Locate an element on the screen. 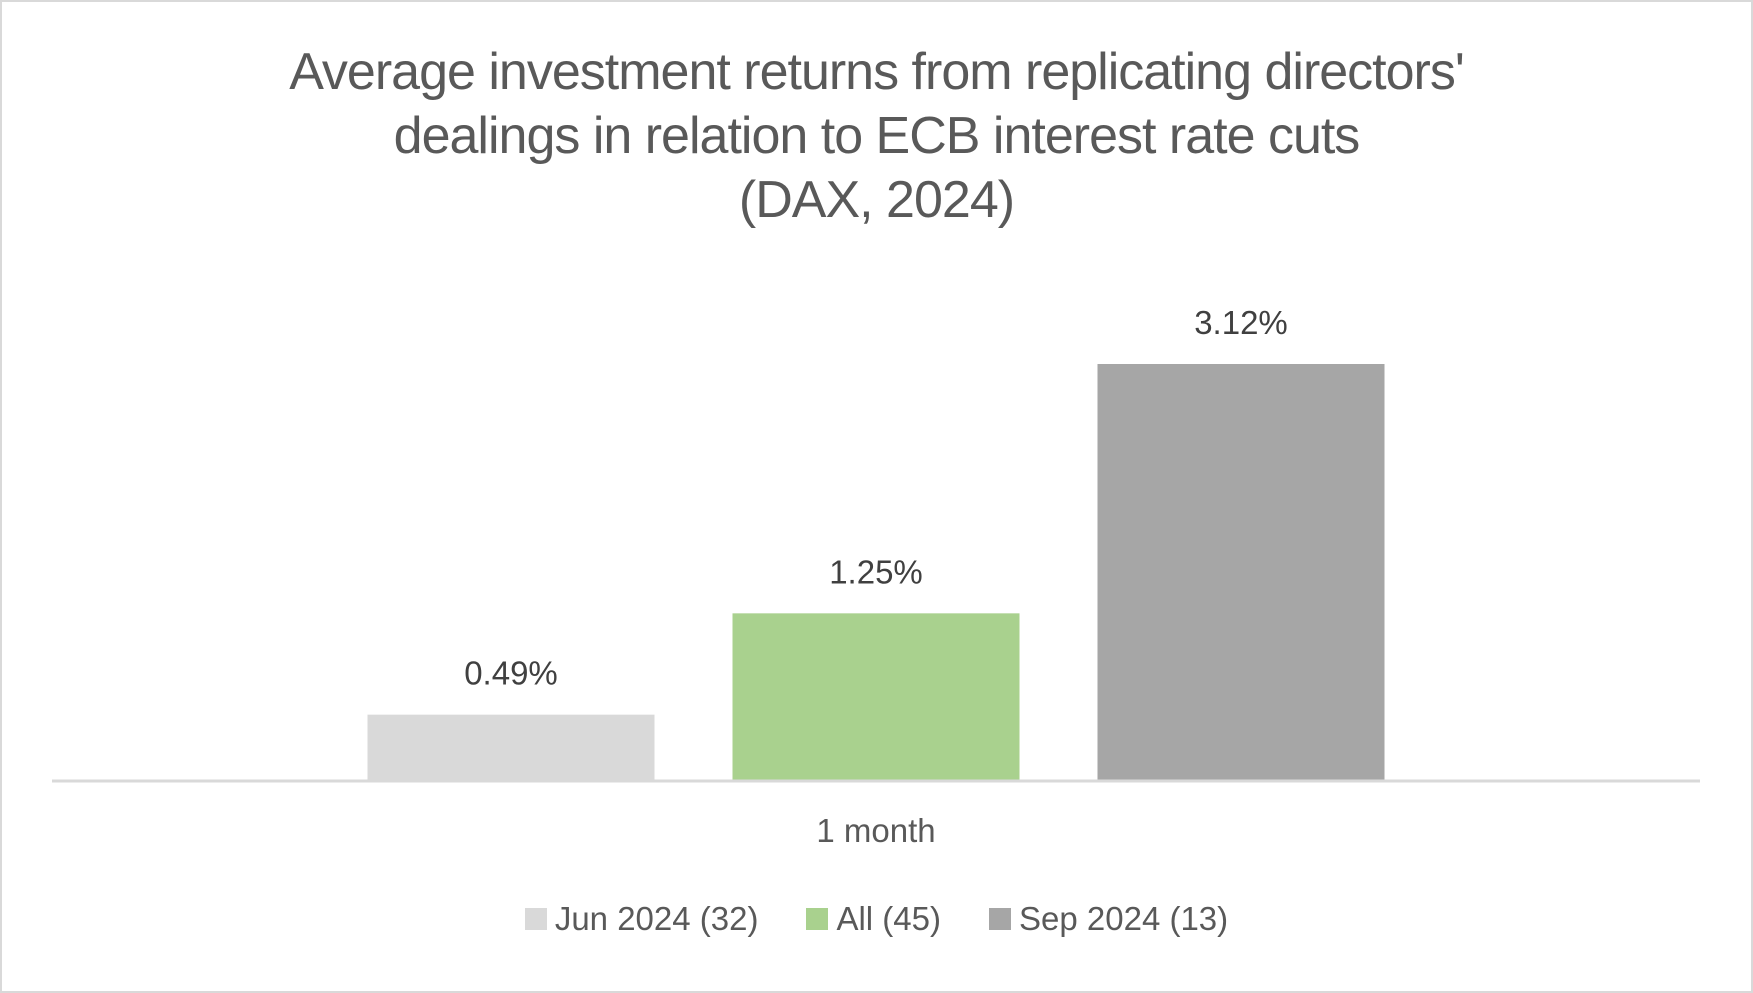 This screenshot has width=1753, height=993. legend-swatch-all is located at coordinates (817, 919).